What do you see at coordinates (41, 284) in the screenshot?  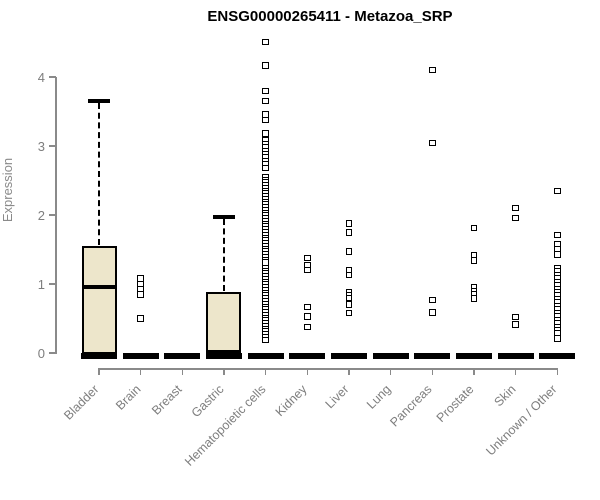 I see `y-axis-tick-label: 1` at bounding box center [41, 284].